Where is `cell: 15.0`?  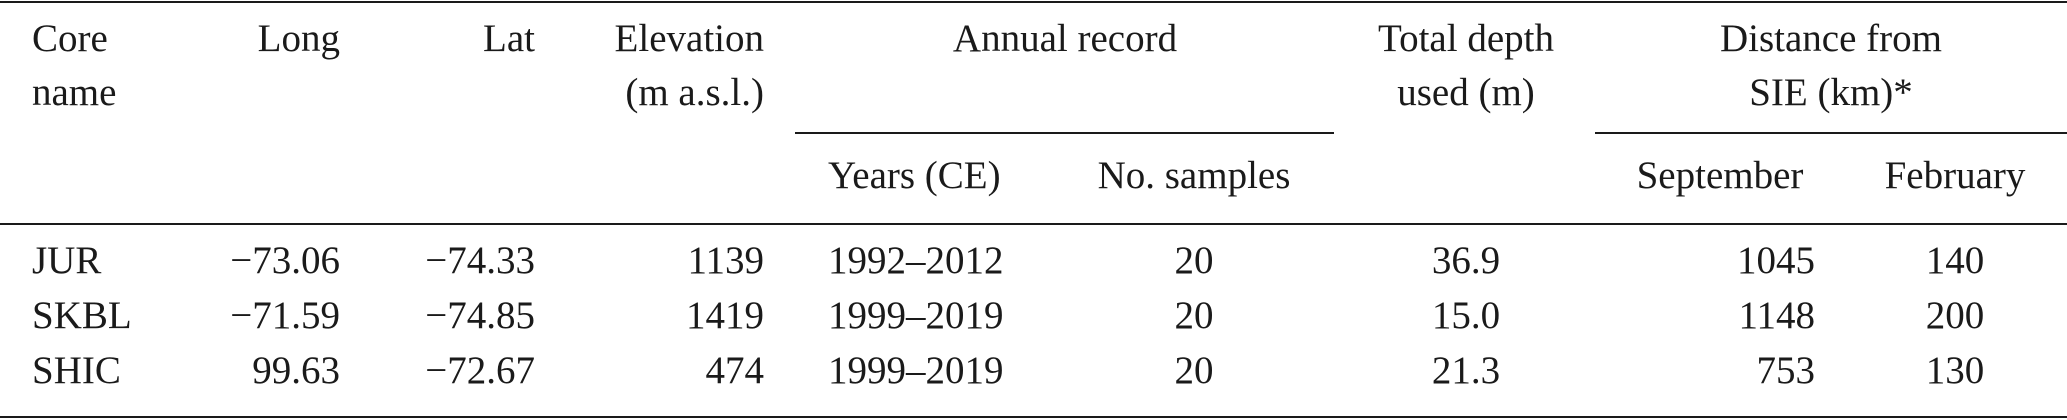 cell: 15.0 is located at coordinates (1466, 315).